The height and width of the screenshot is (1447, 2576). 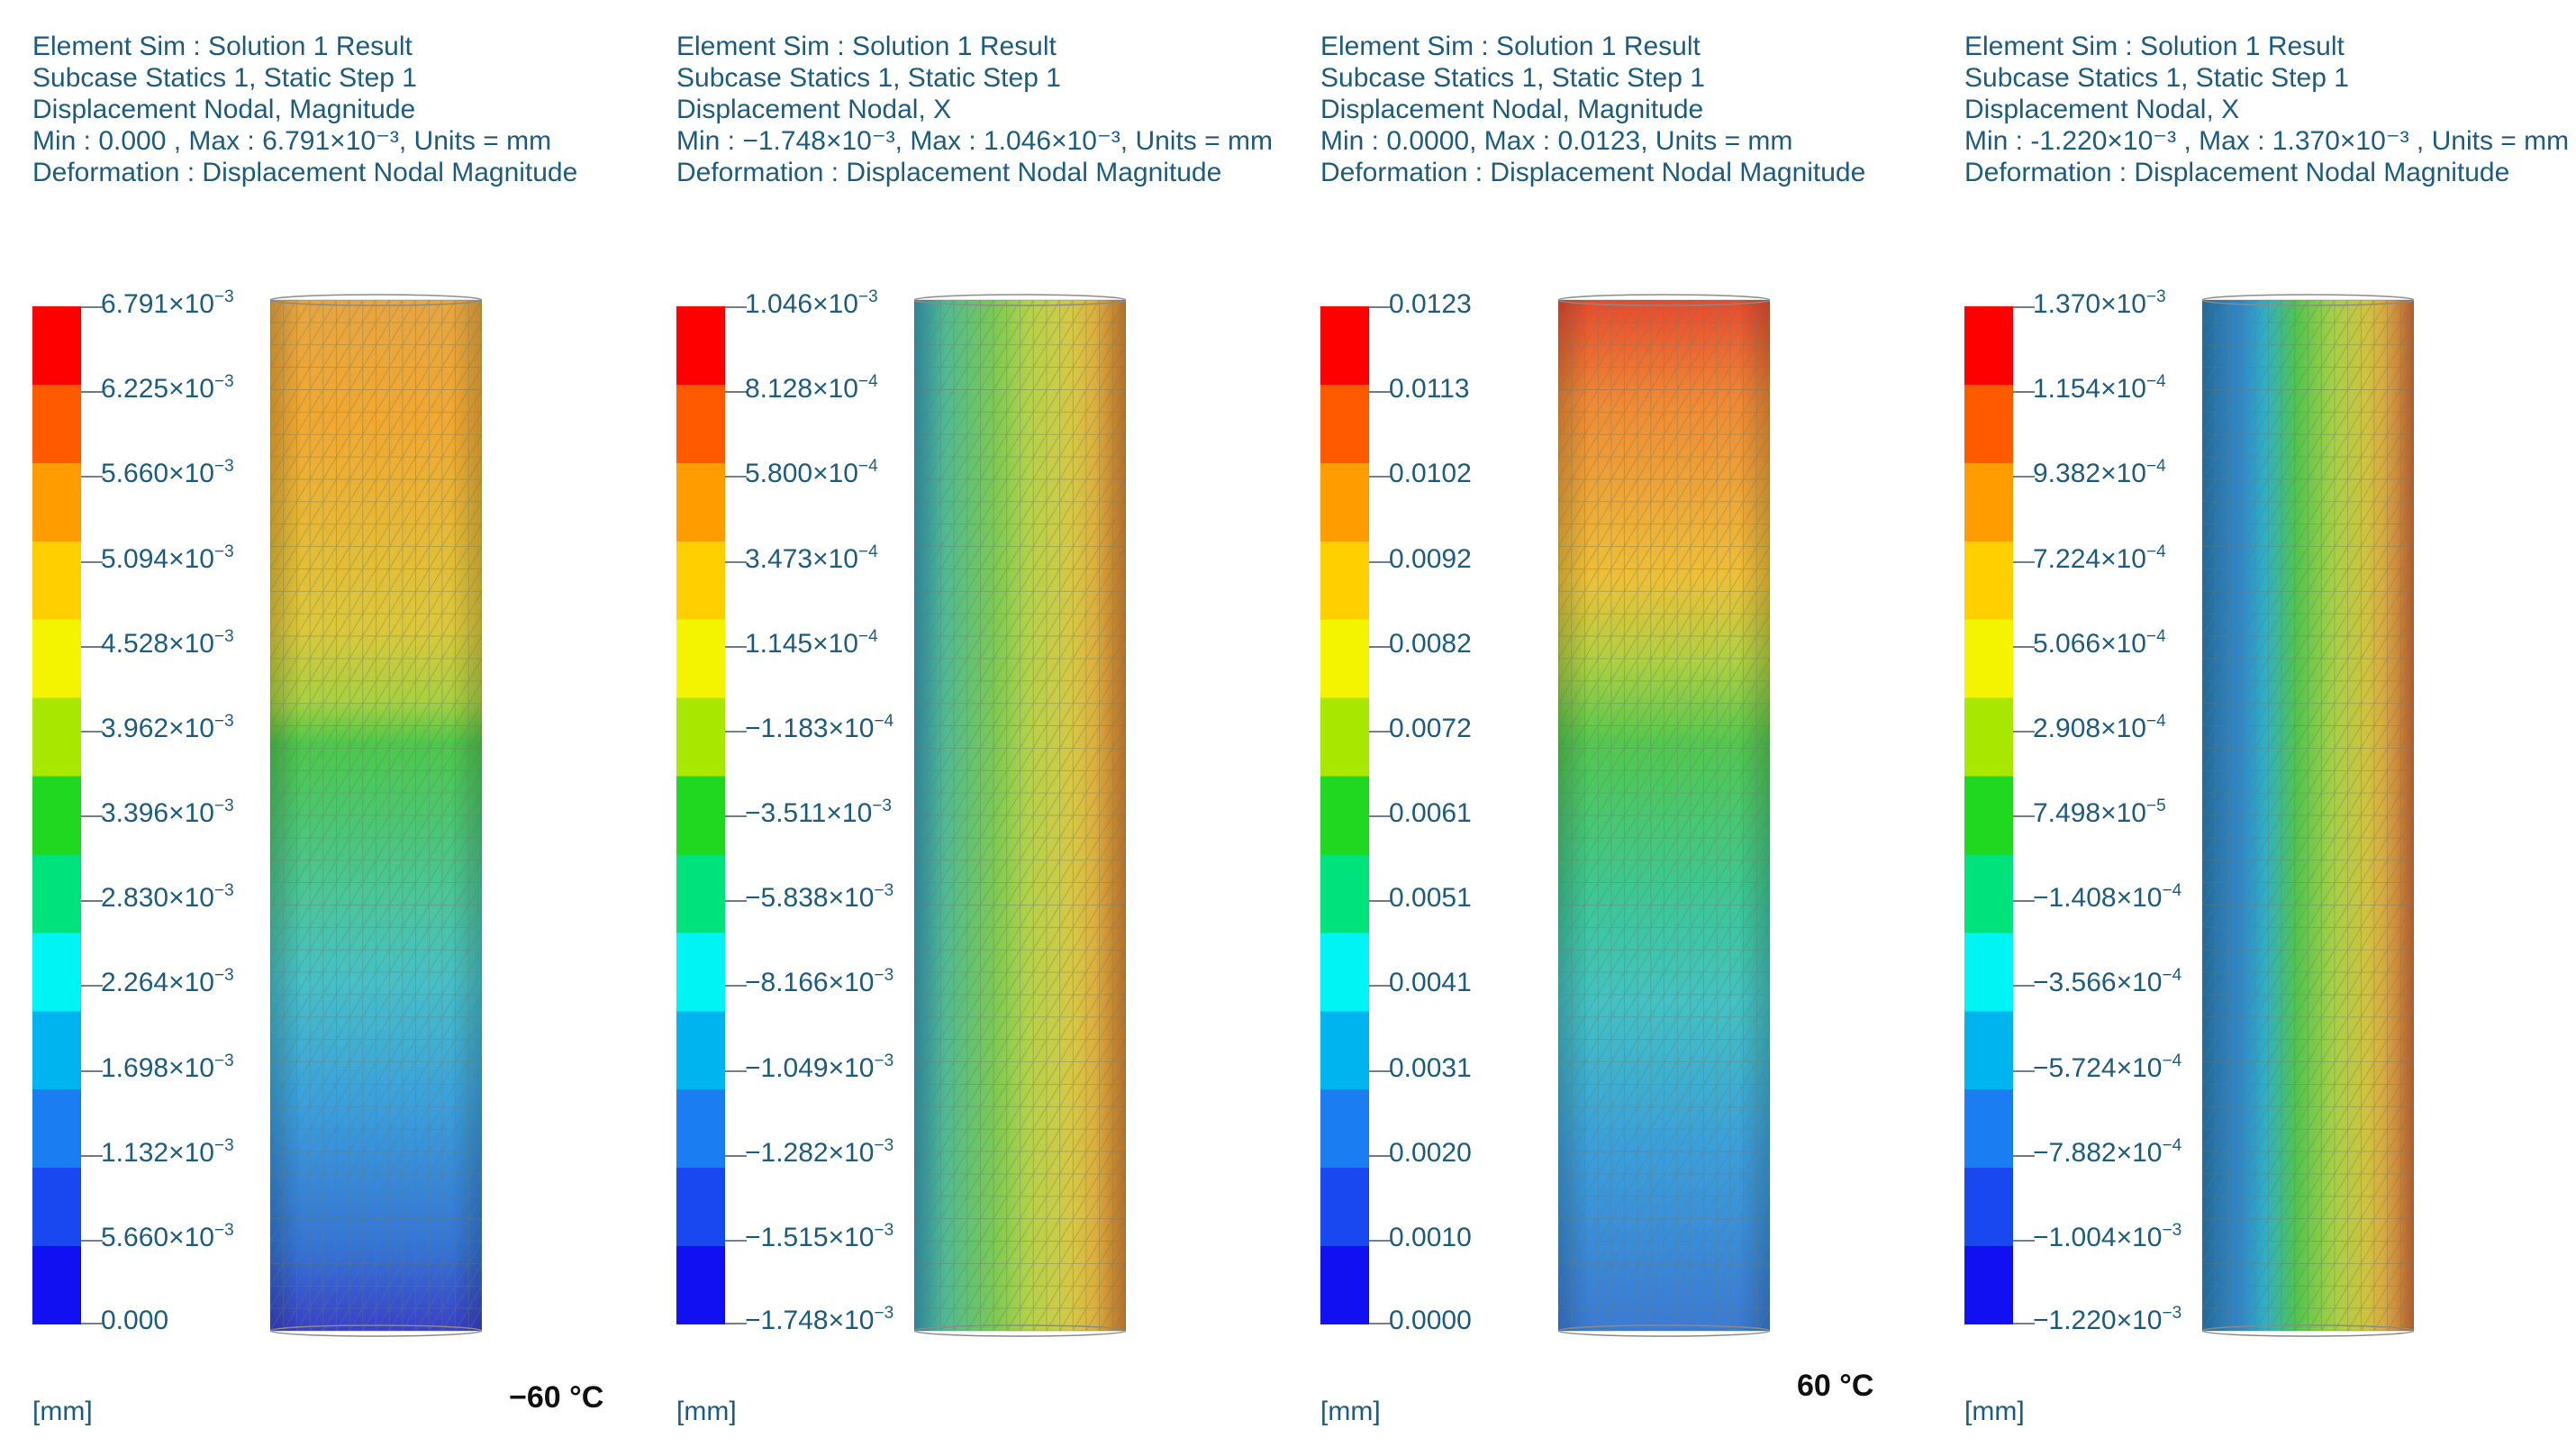 I want to click on legend-tick-label: −1.049×10⁻³, so click(x=819, y=1067).